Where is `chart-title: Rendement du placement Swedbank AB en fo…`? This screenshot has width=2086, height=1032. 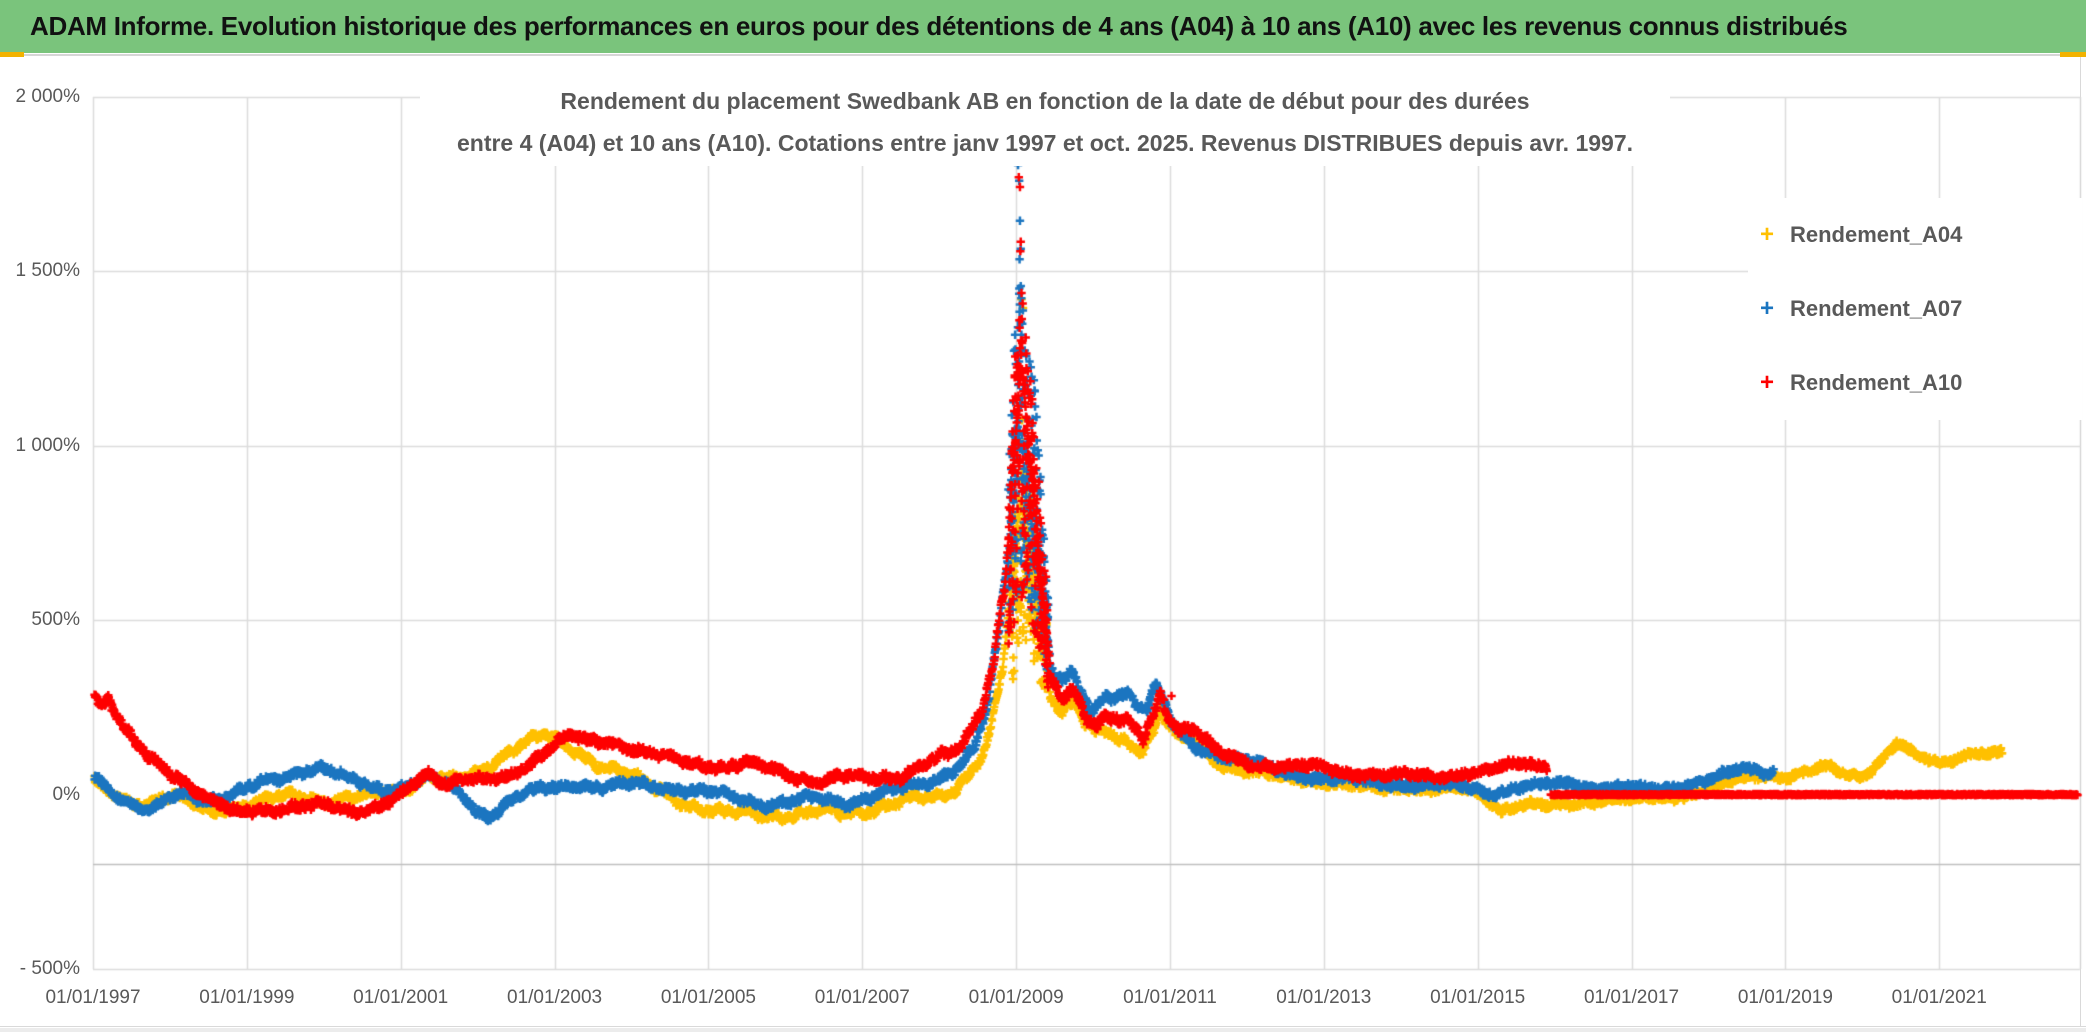
chart-title: Rendement du placement Swedbank AB en fo… is located at coordinates (1045, 122).